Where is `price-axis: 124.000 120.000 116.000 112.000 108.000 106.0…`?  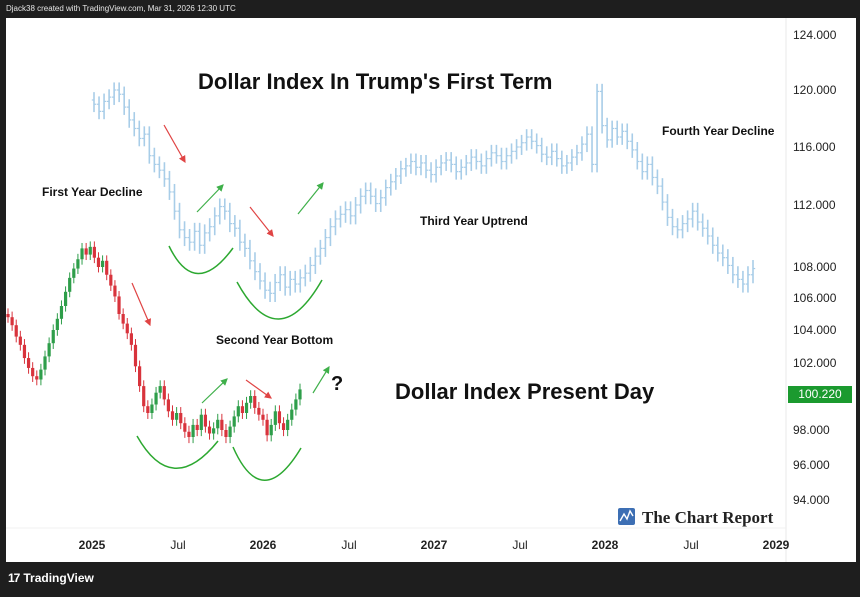 price-axis: 124.000 120.000 116.000 112.000 108.000 106.0… is located at coordinates (815, 267).